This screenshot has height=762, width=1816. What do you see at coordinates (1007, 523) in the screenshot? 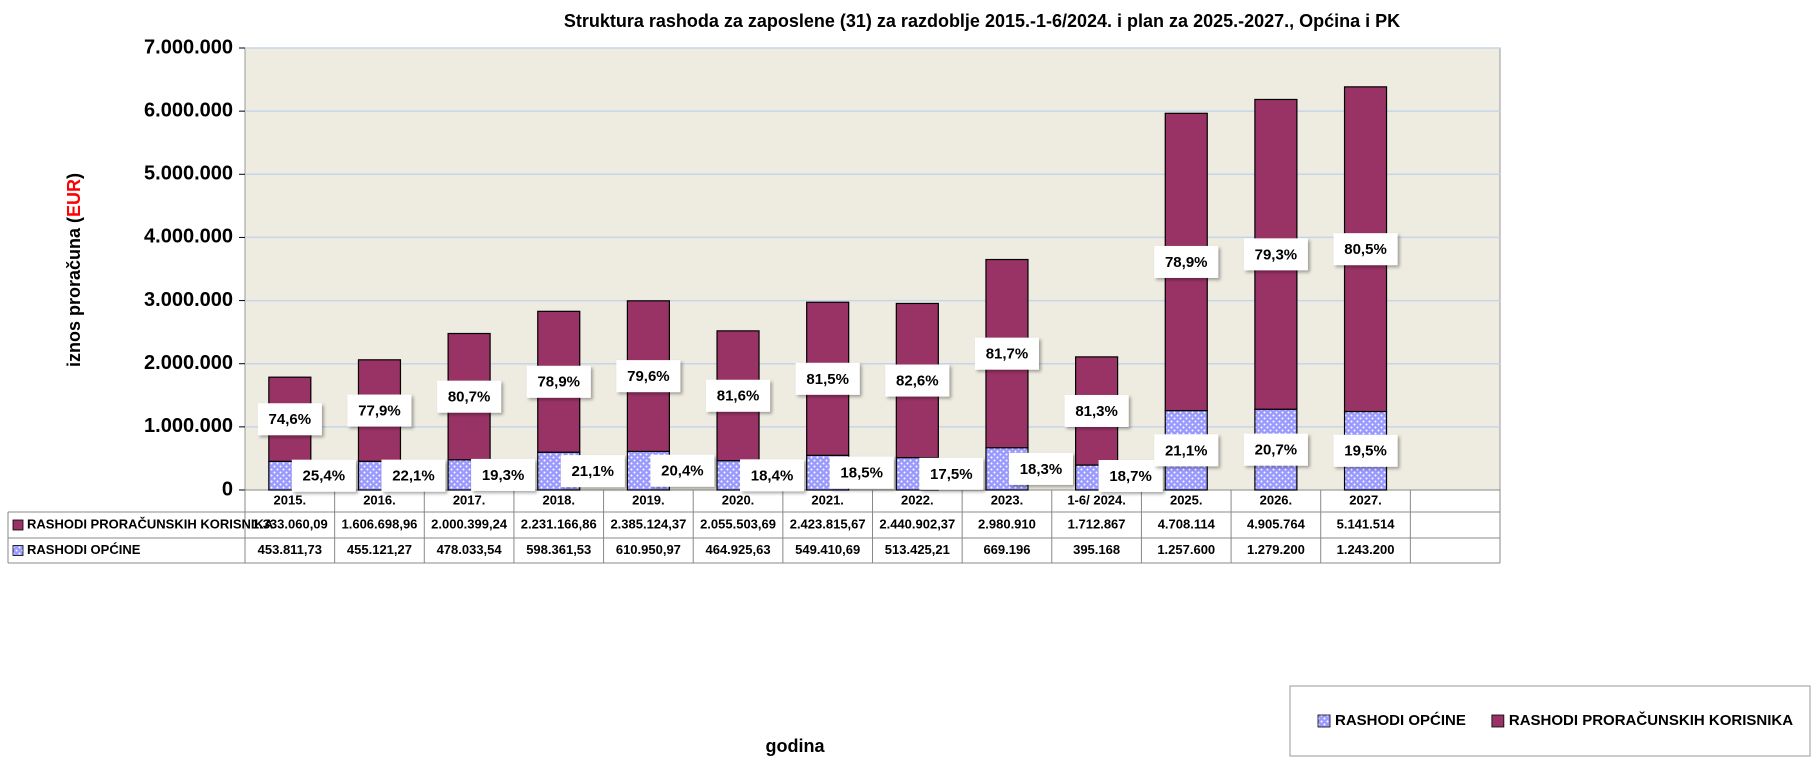
I see `table-cell: 2.980.910` at bounding box center [1007, 523].